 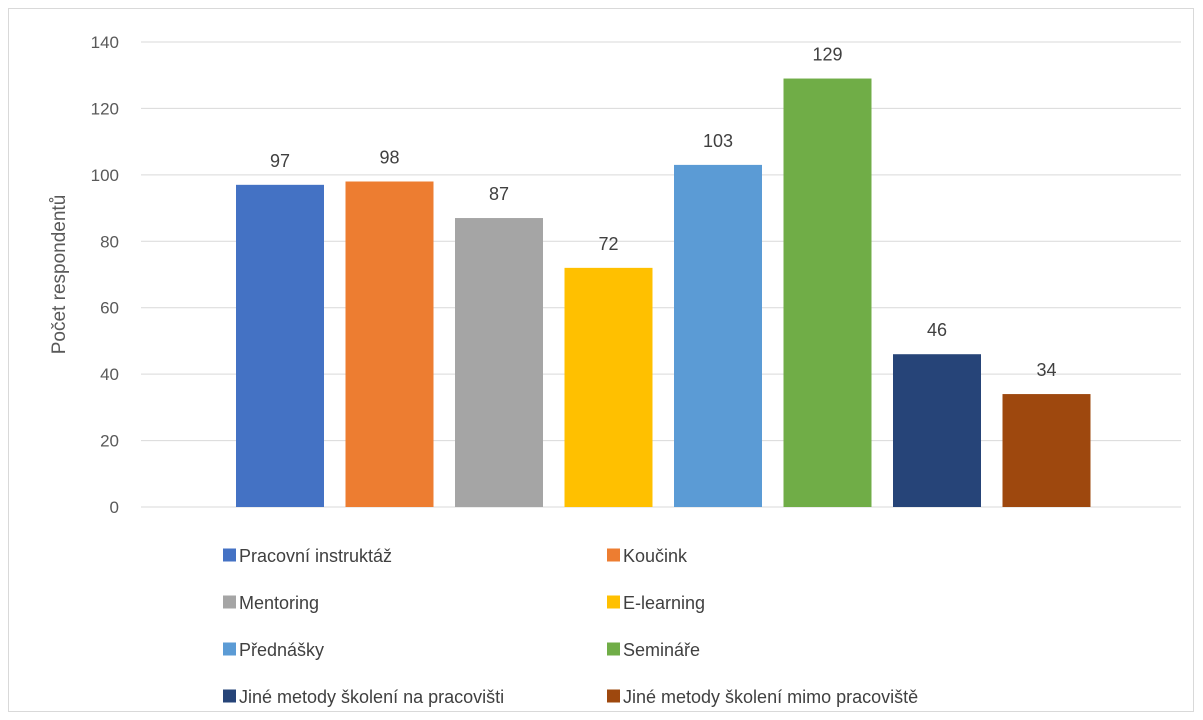 I want to click on data-label: 87, so click(x=499, y=194).